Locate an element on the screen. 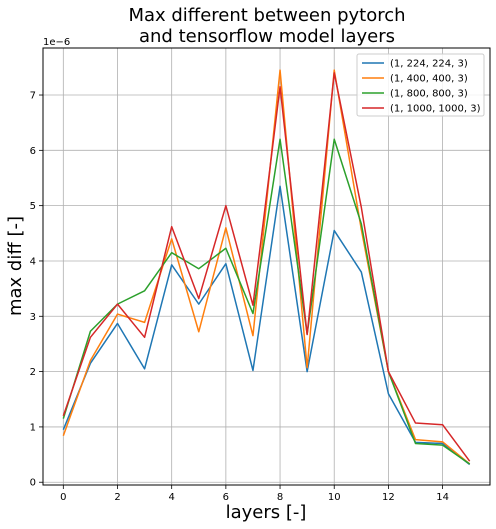 This screenshot has height=529, width=496. legend-box is located at coordinates (420, 85).